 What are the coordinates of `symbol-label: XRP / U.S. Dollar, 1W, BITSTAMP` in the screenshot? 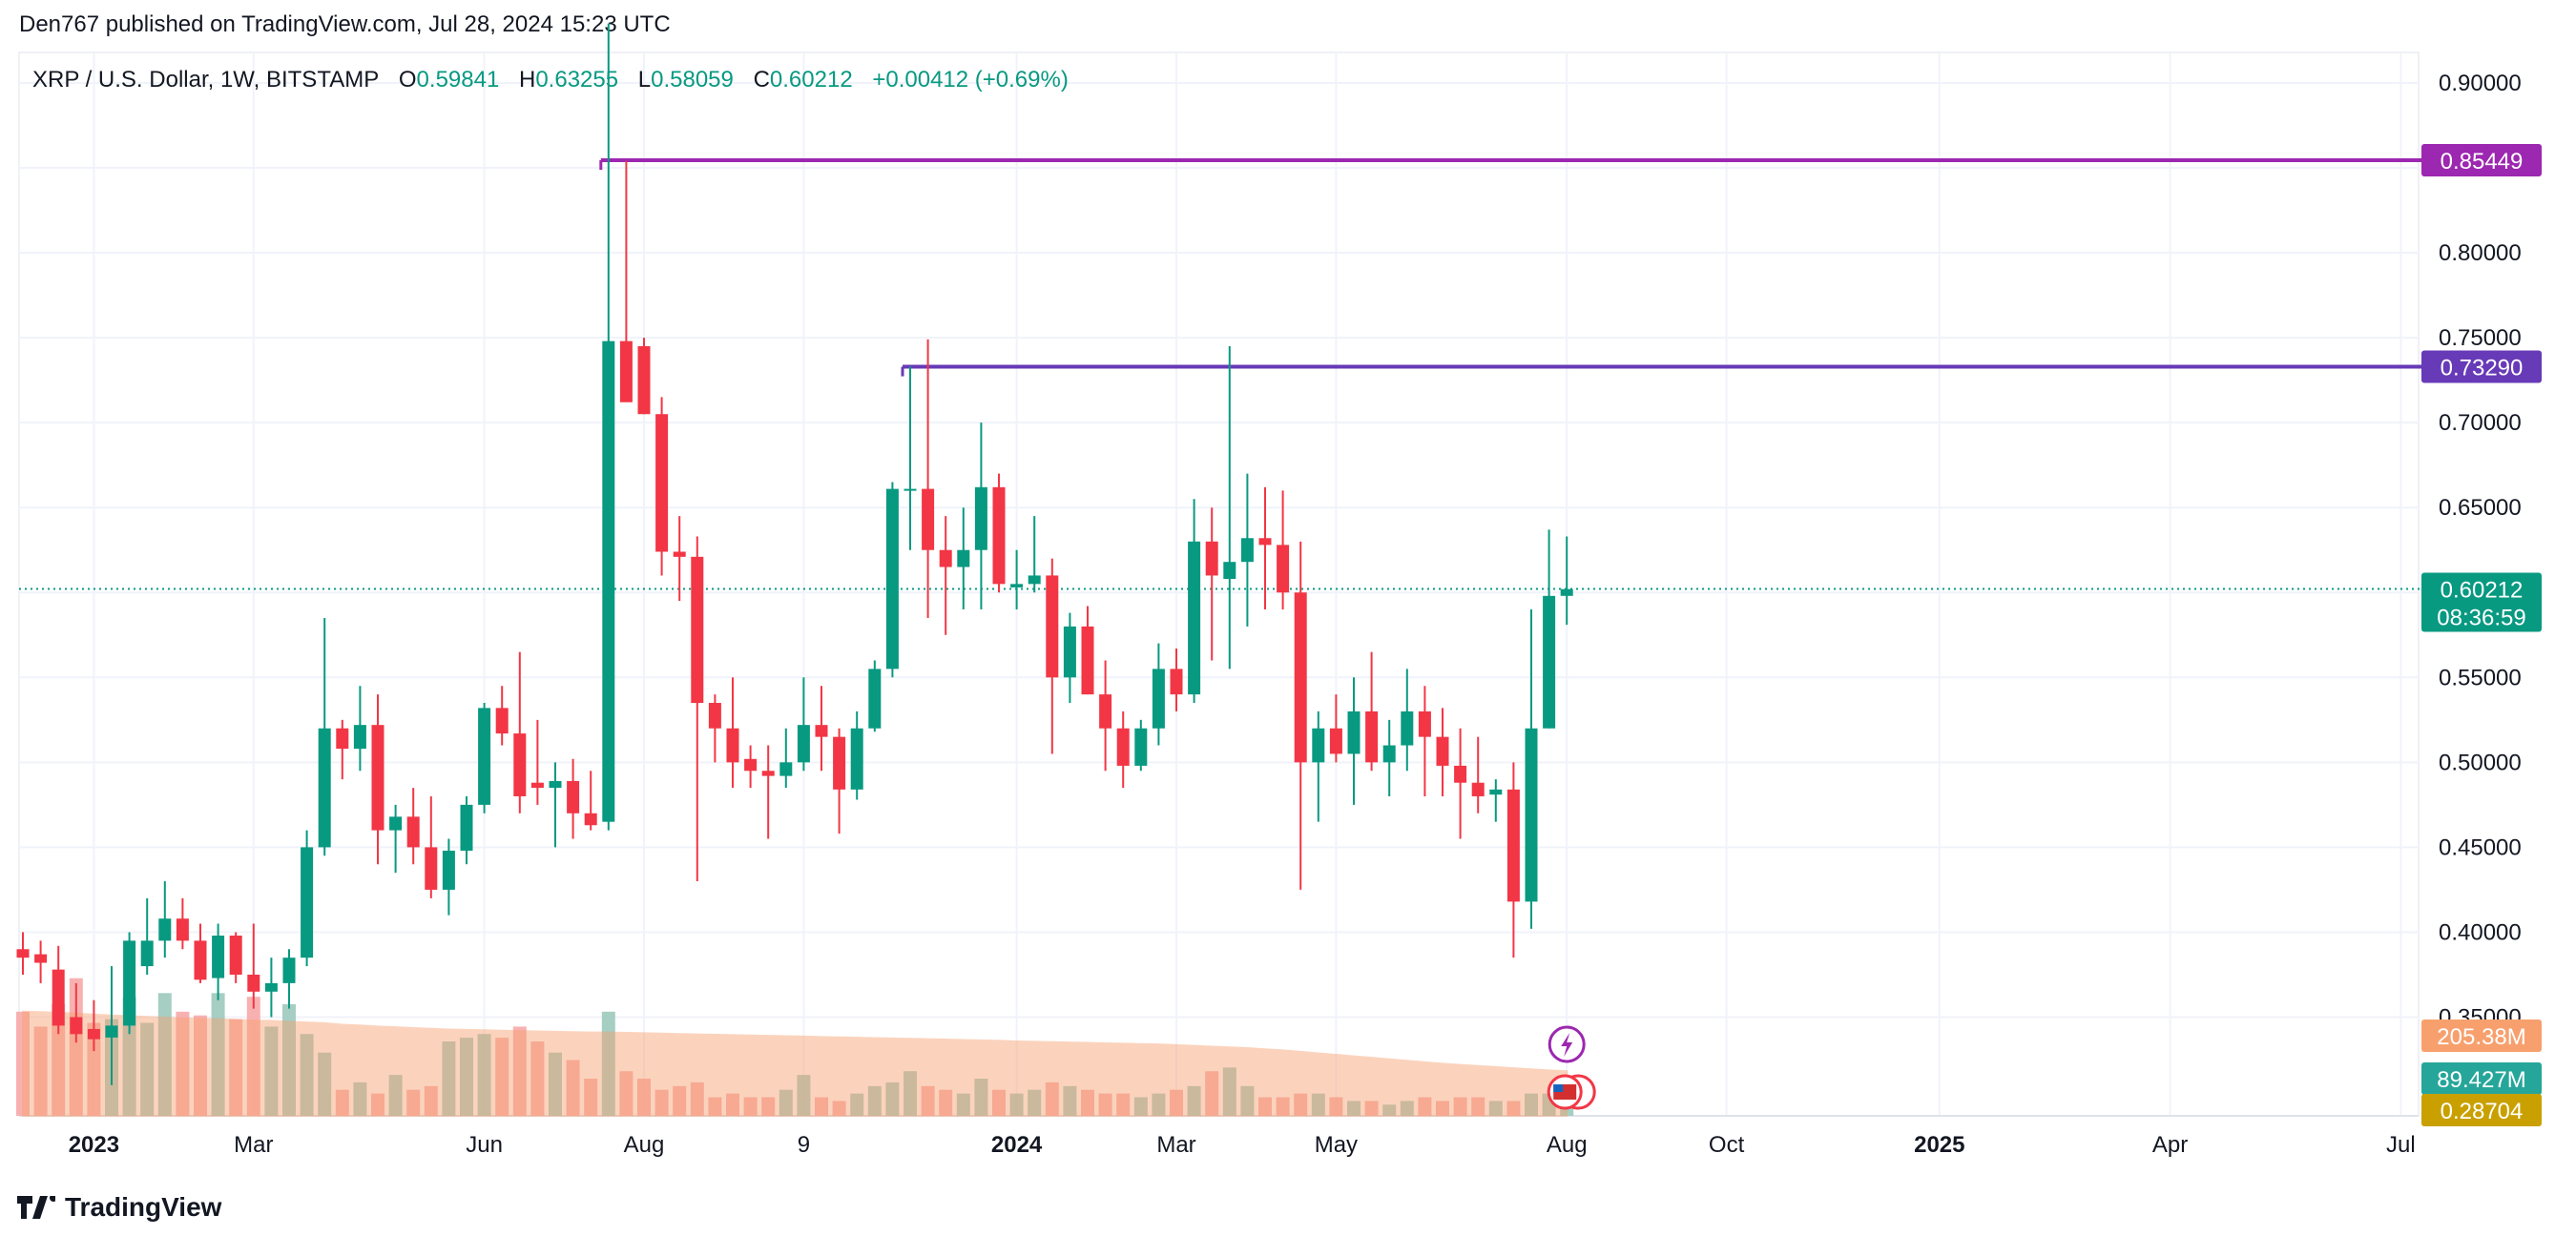 It's located at (206, 80).